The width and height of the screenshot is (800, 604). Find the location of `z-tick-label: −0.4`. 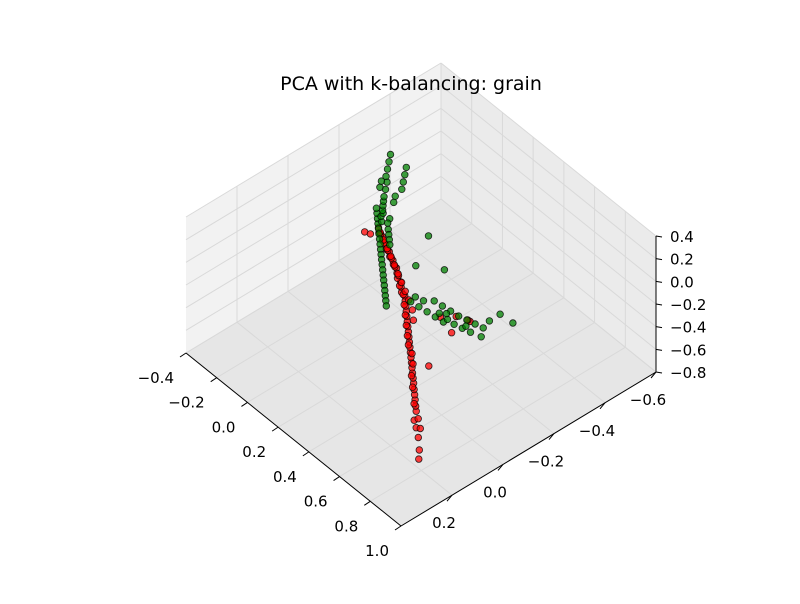

z-tick-label: −0.4 is located at coordinates (688, 328).